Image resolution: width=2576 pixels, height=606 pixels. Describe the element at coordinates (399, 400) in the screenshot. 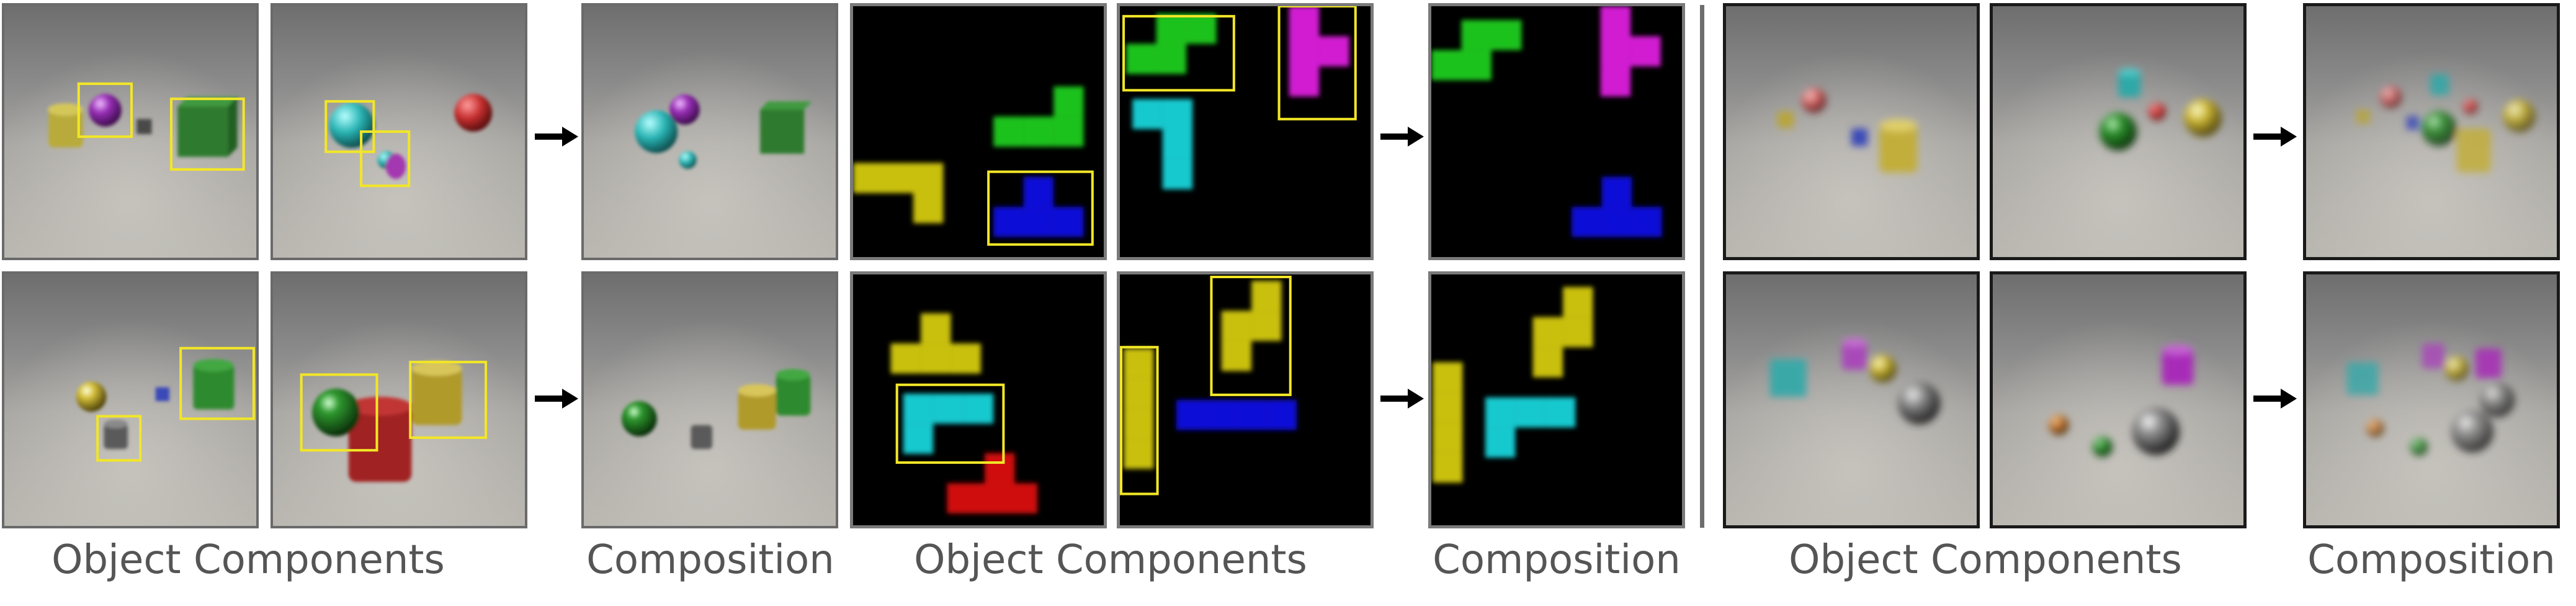

I see `clevr-component-r2-b` at that location.